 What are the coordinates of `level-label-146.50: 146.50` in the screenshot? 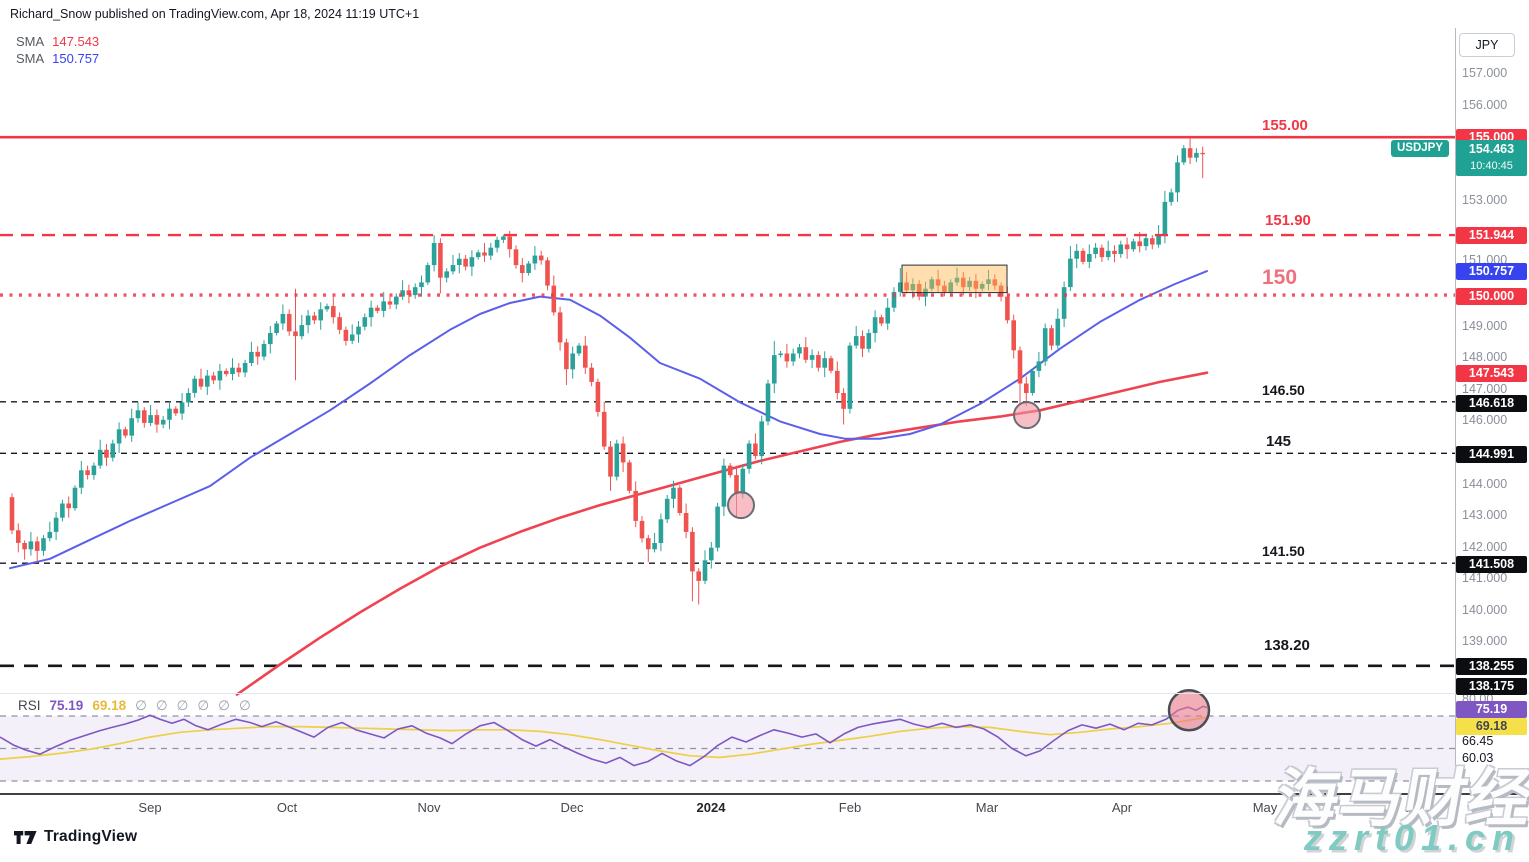 It's located at (1283, 390).